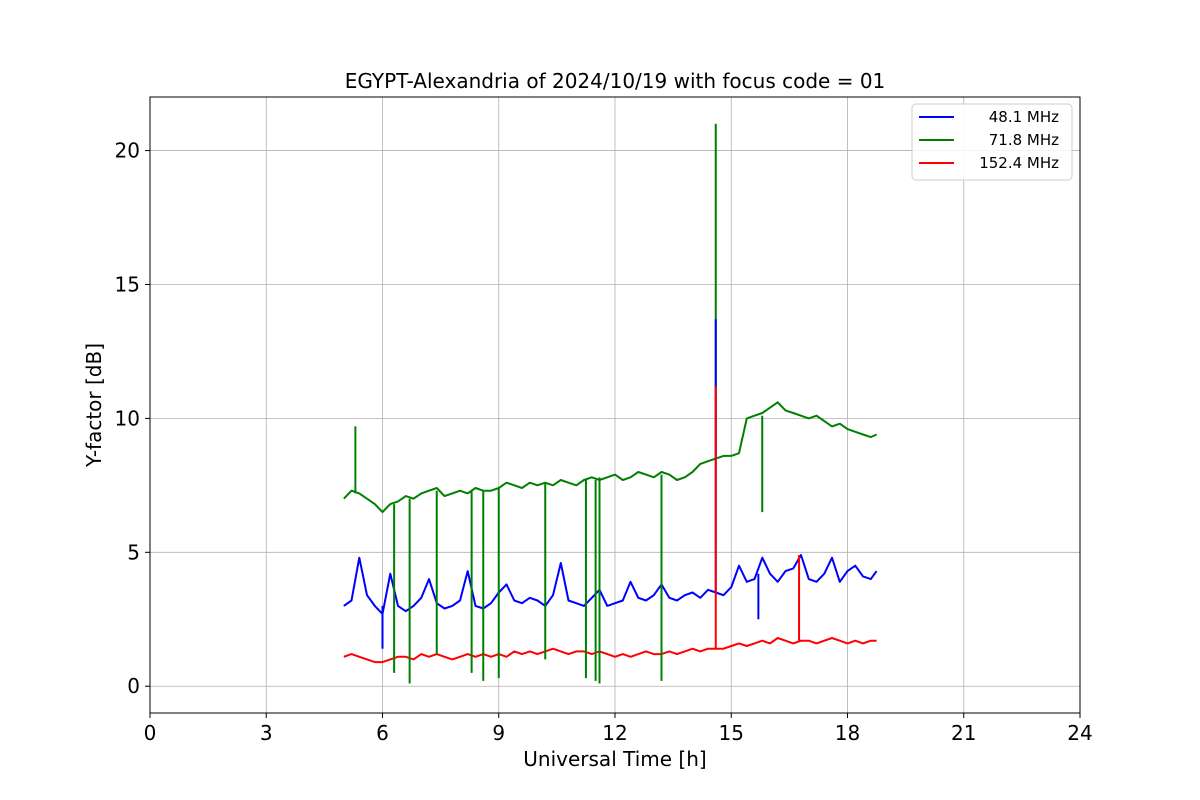  I want to click on y-tick-label: 20, so click(127, 151).